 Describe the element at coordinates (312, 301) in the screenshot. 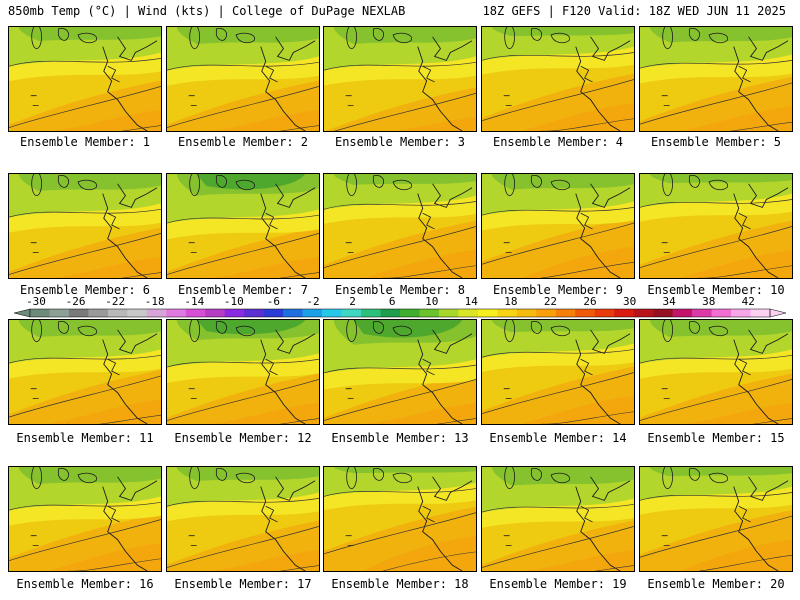

I see `colorbar-tick-label: -2` at that location.